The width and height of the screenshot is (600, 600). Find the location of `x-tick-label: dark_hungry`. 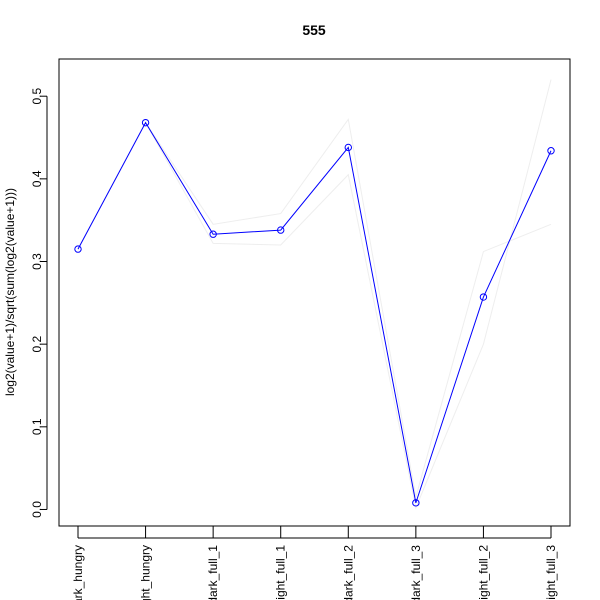

x-tick-label: dark_hungry is located at coordinates (78, 572).